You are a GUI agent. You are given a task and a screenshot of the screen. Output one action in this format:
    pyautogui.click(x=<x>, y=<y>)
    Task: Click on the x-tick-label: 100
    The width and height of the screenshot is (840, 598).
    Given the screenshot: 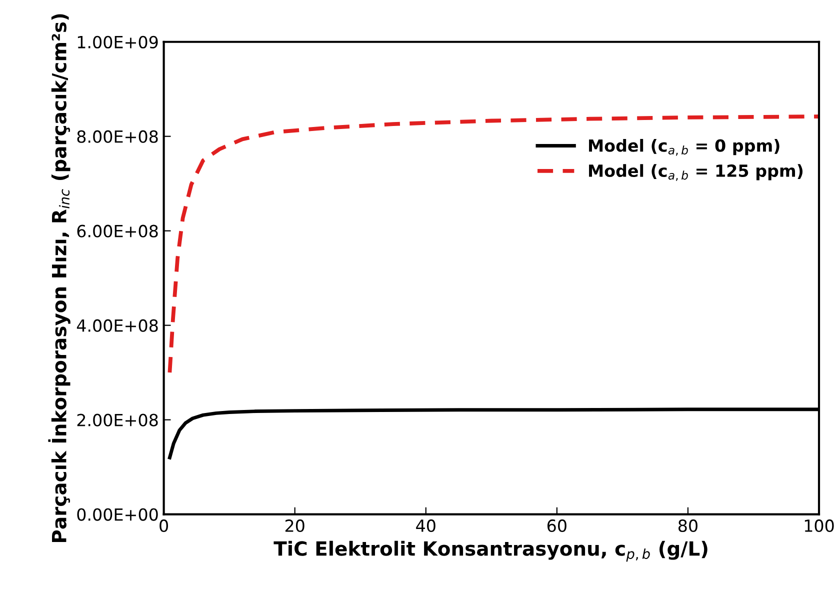 What is the action you would take?
    pyautogui.click(x=819, y=525)
    